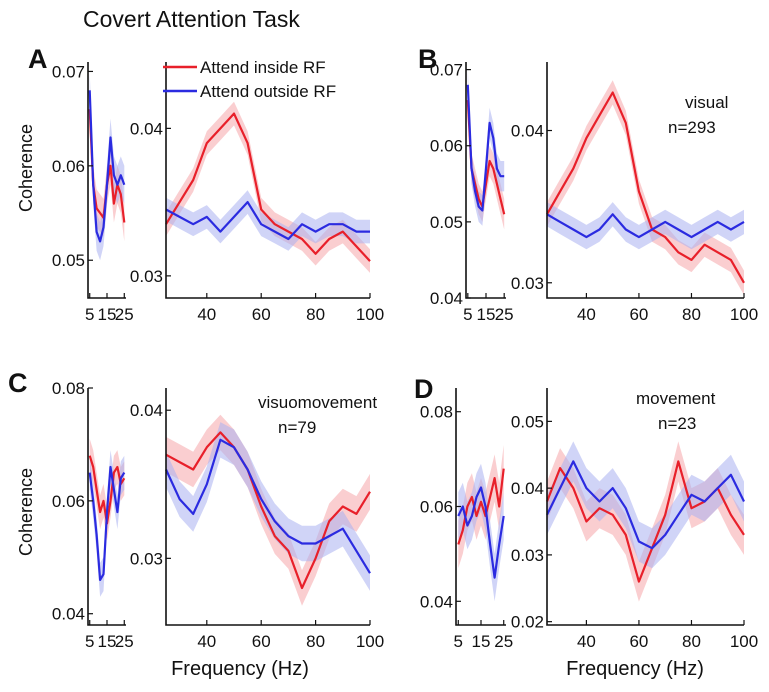 The image size is (769, 692). What do you see at coordinates (676, 398) in the screenshot?
I see `panel-d-annotation: movement` at bounding box center [676, 398].